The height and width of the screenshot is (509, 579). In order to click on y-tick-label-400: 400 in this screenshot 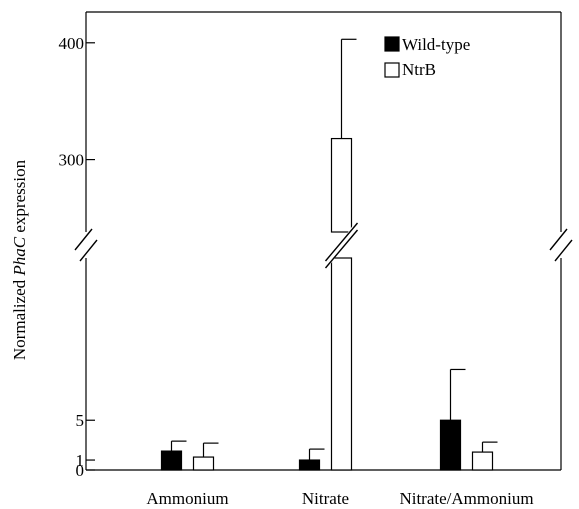, I will do `click(72, 43)`.